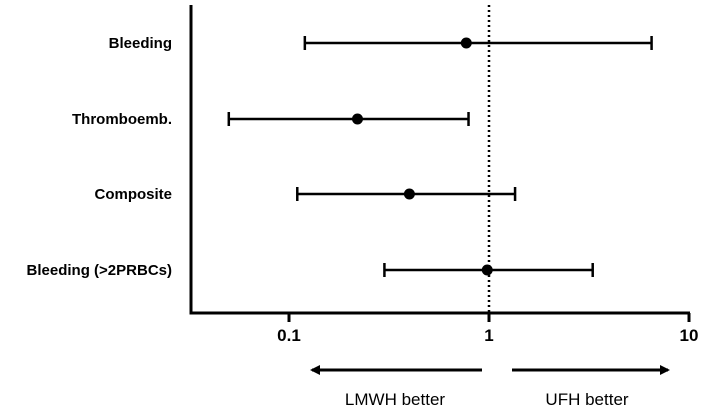 The width and height of the screenshot is (709, 412). Describe the element at coordinates (271, 119) in the screenshot. I see `forest-row: Thromboemb.` at that location.